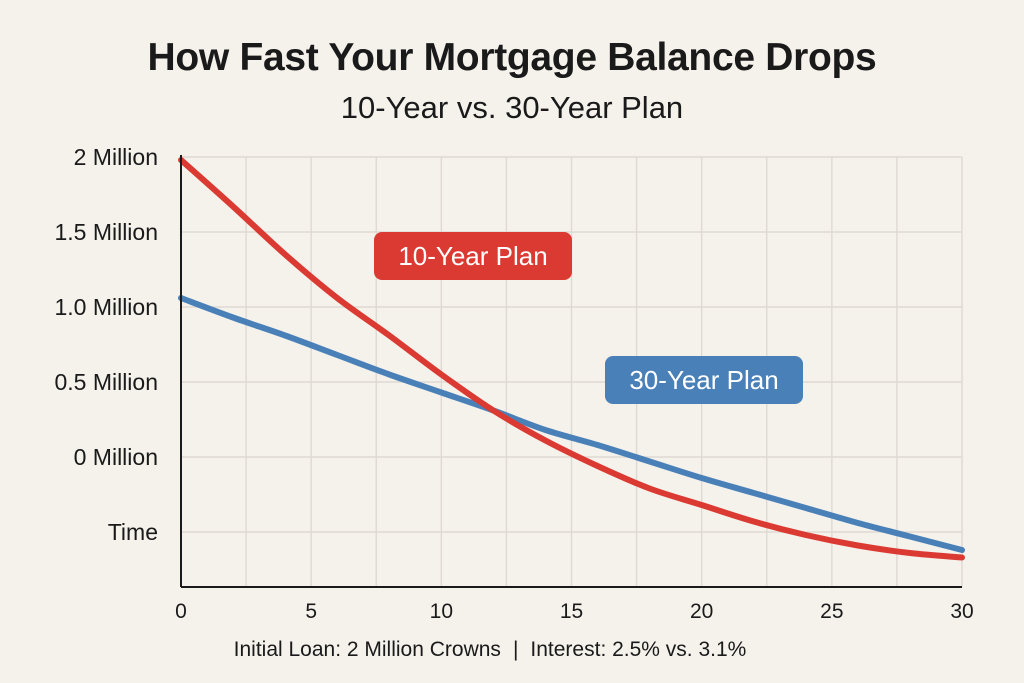  I want to click on y-tick-label: 0.5 Million, so click(106, 382).